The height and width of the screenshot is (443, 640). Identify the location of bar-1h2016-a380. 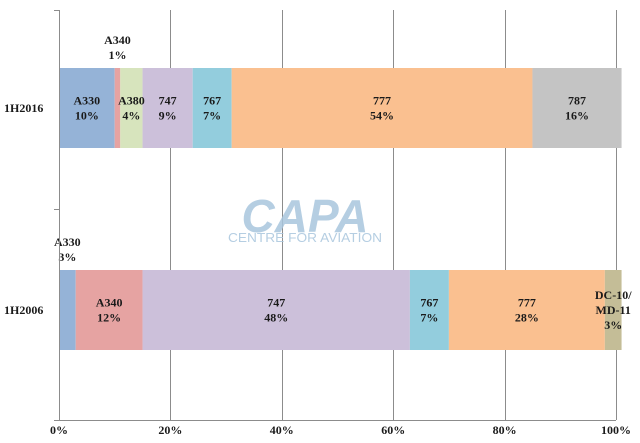
(131, 108).